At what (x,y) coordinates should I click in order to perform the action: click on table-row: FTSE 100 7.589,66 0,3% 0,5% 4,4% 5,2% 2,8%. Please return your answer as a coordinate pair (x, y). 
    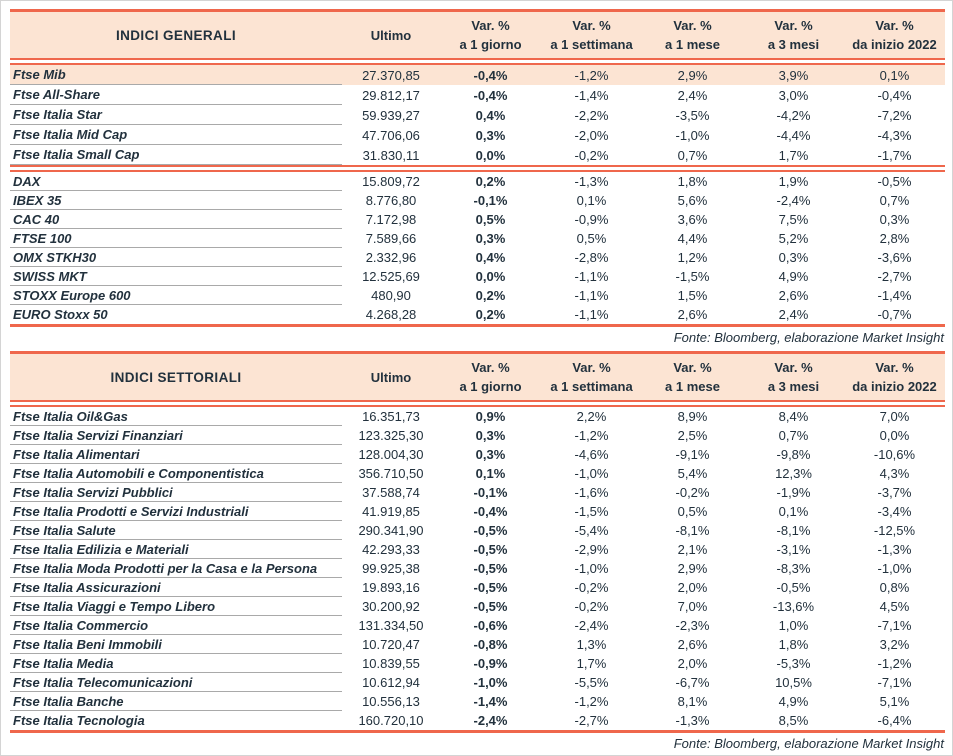
    Looking at the image, I should click on (477, 238).